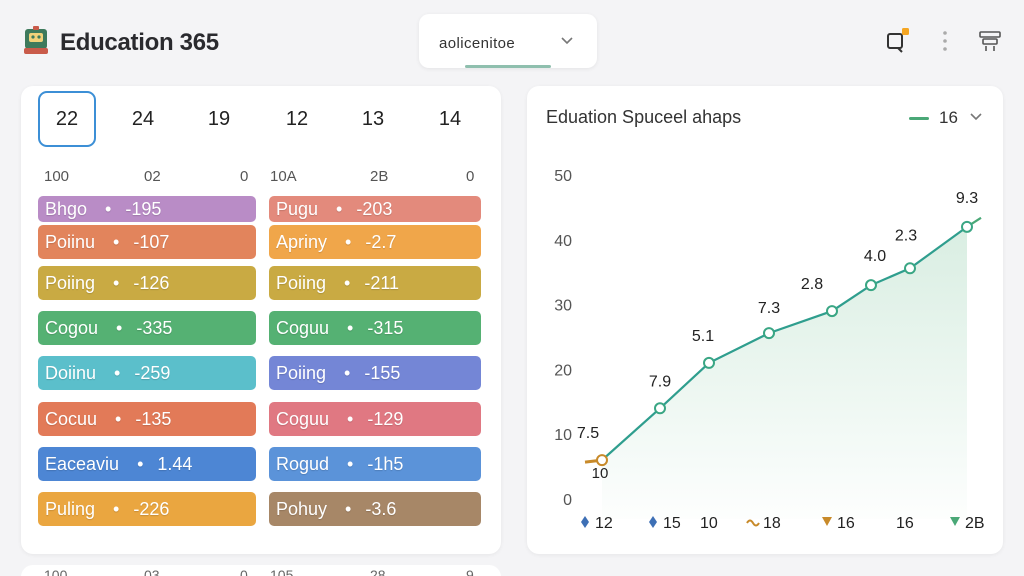 This screenshot has width=1024, height=576. I want to click on pill-value: -2.7, so click(381, 242).